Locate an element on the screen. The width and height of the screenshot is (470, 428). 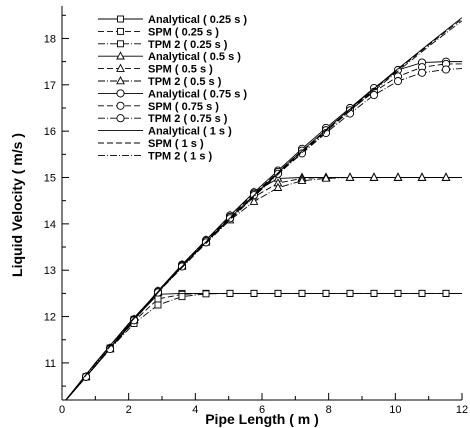
y-tick-label: 13 is located at coordinates (50, 271).